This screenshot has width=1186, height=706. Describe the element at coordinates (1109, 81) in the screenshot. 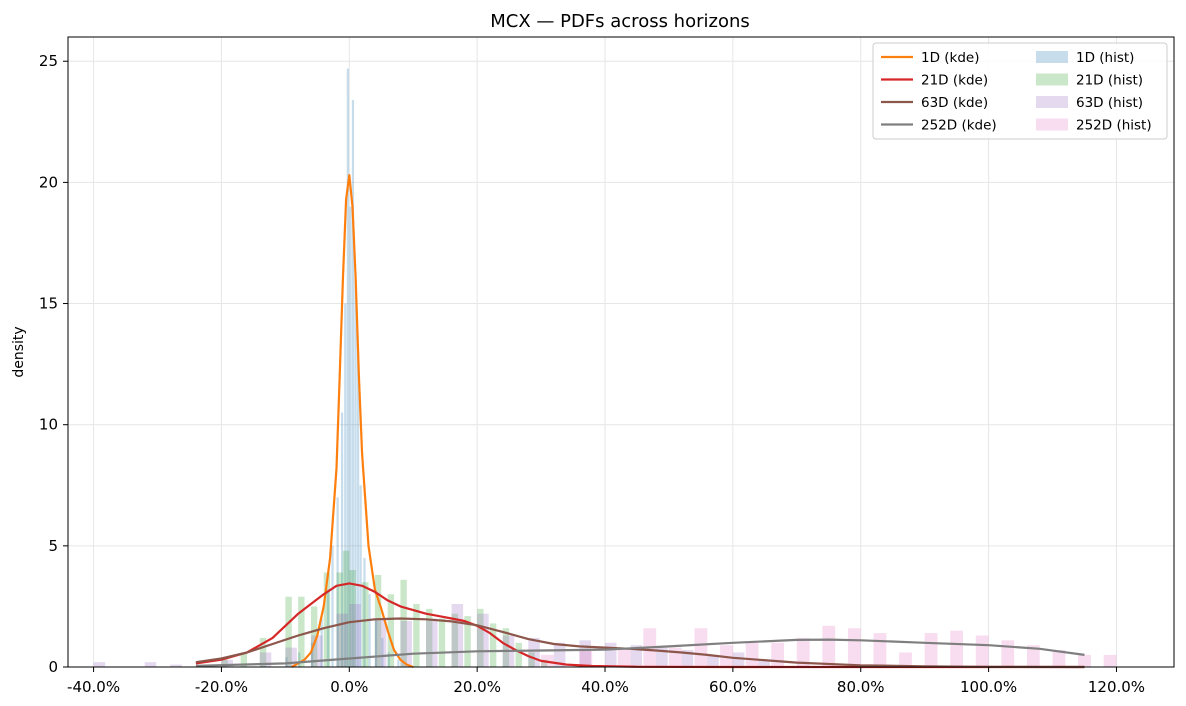

I see `legend-label: 21D (hist)` at that location.